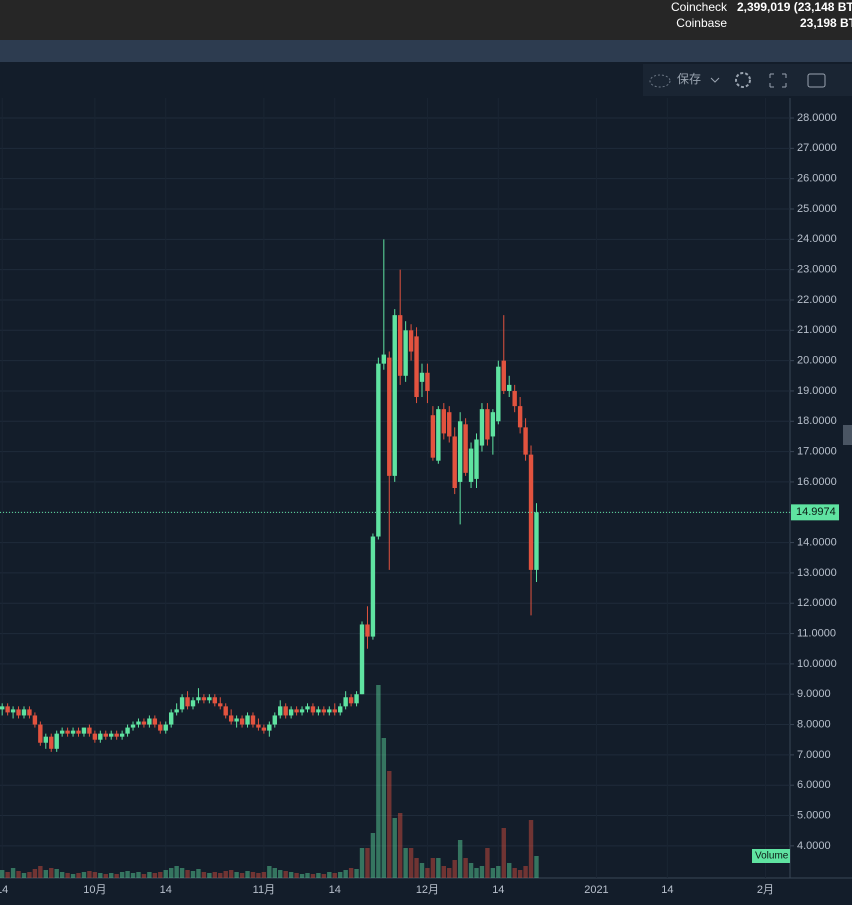 This screenshot has width=852, height=905. What do you see at coordinates (814, 724) in the screenshot?
I see `y-tick-label: 8.0000` at bounding box center [814, 724].